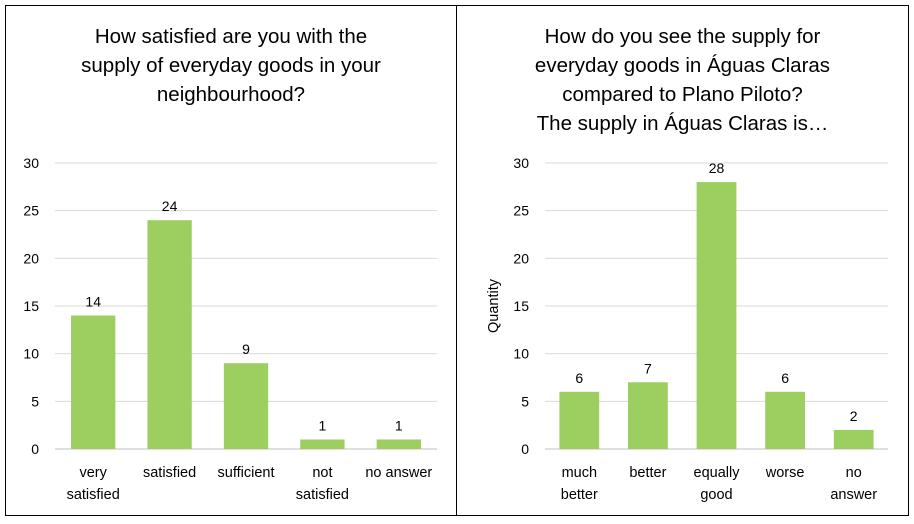 The height and width of the screenshot is (524, 914). I want to click on y-axis-label: Quantity, so click(494, 305).